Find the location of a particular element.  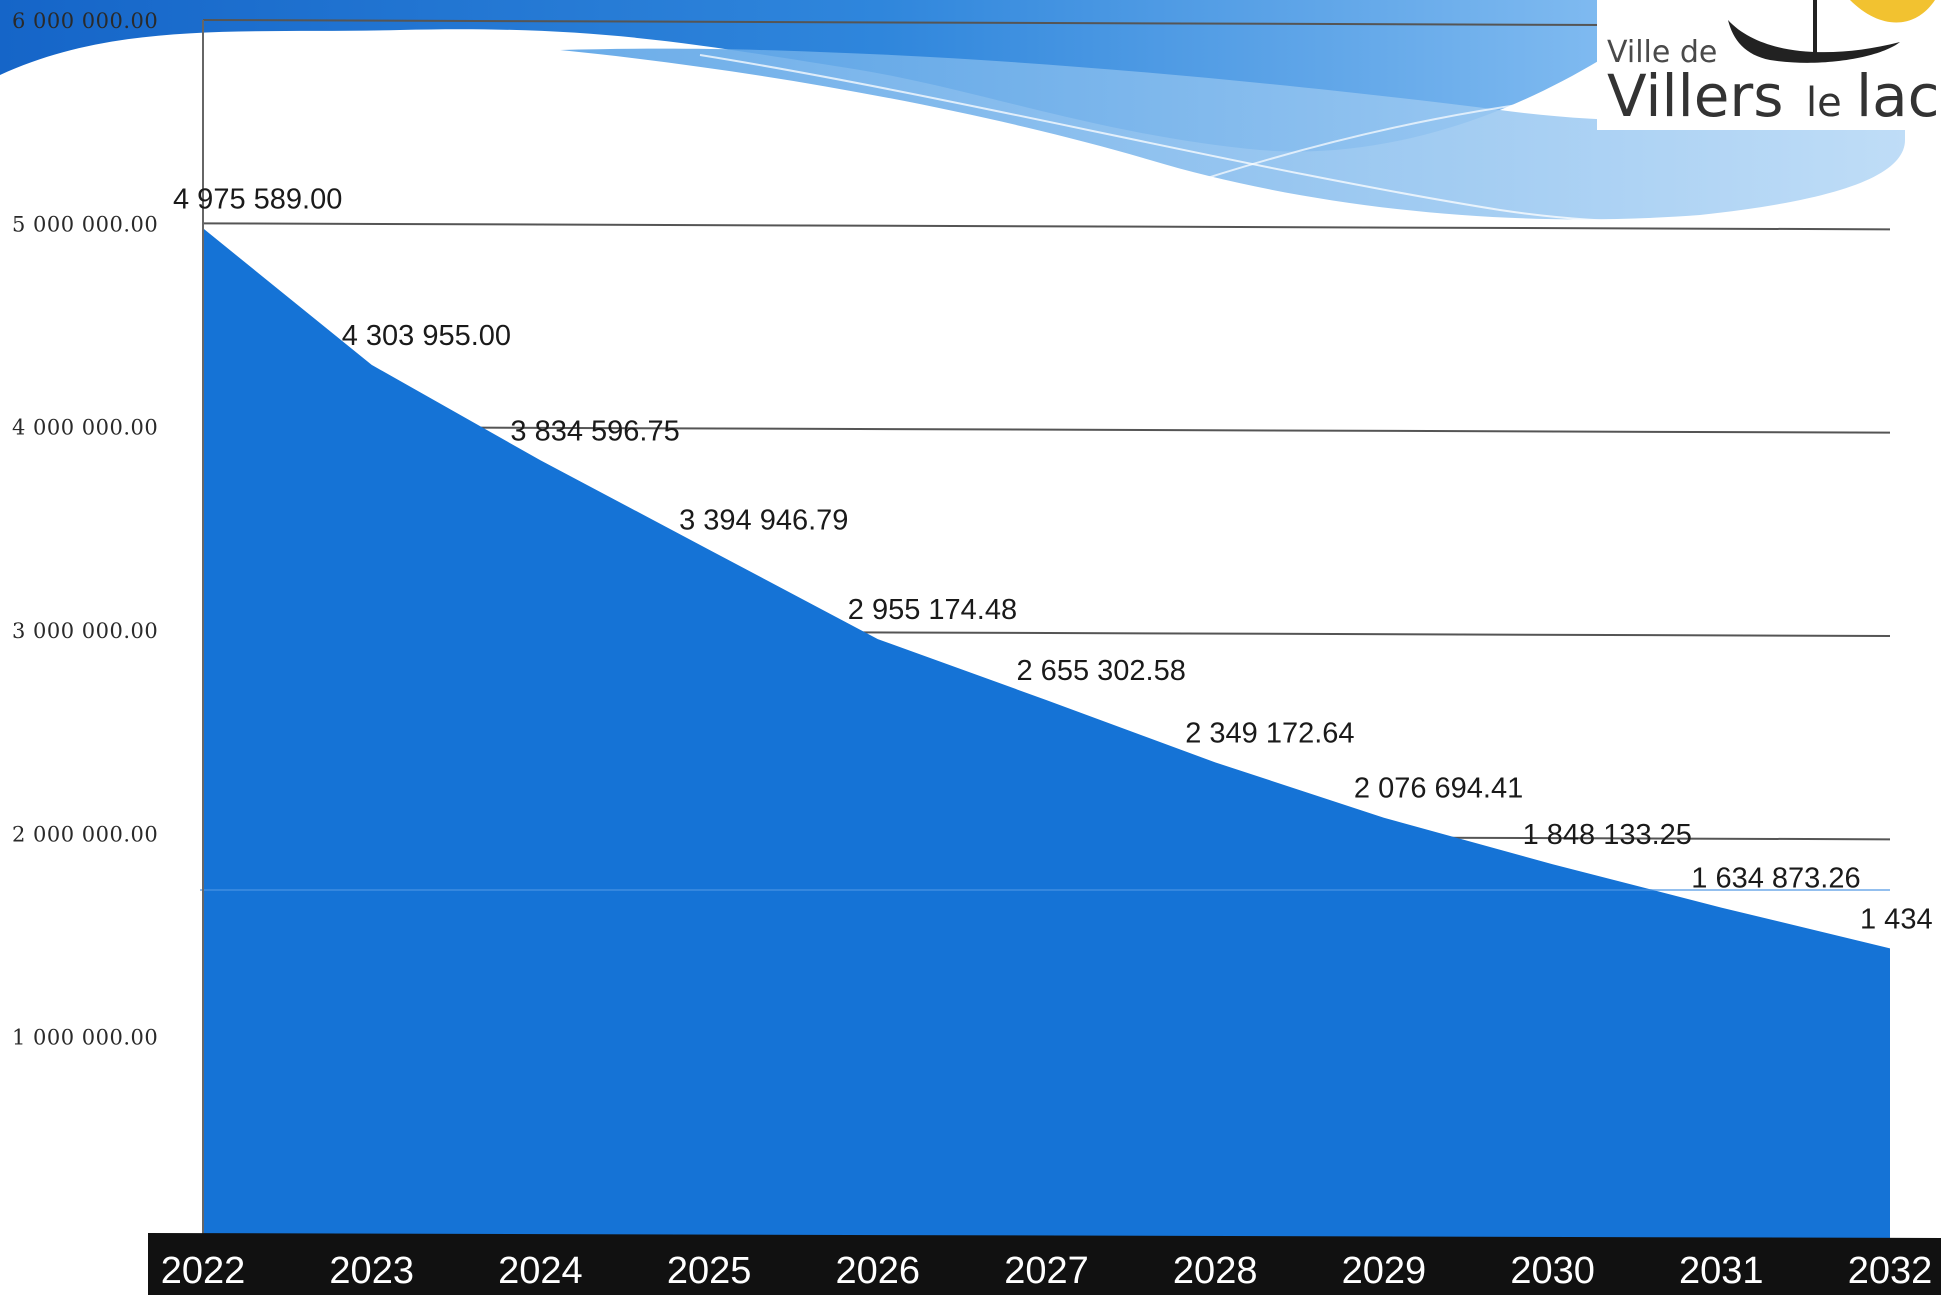

data-label: 1 848 133.25 is located at coordinates (1607, 835).